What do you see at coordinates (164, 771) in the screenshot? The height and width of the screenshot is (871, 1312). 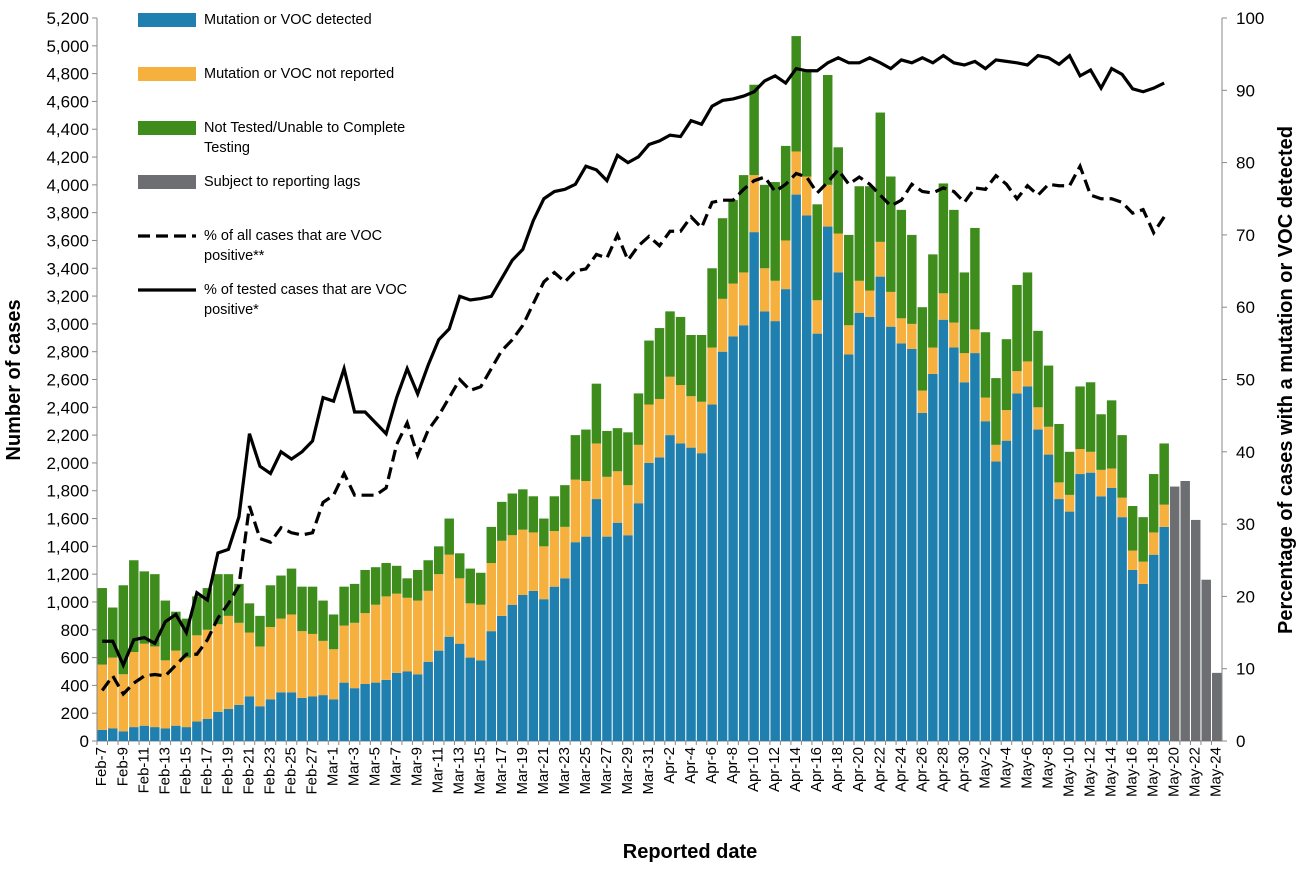 I see `x-tick-label: Feb-13` at bounding box center [164, 771].